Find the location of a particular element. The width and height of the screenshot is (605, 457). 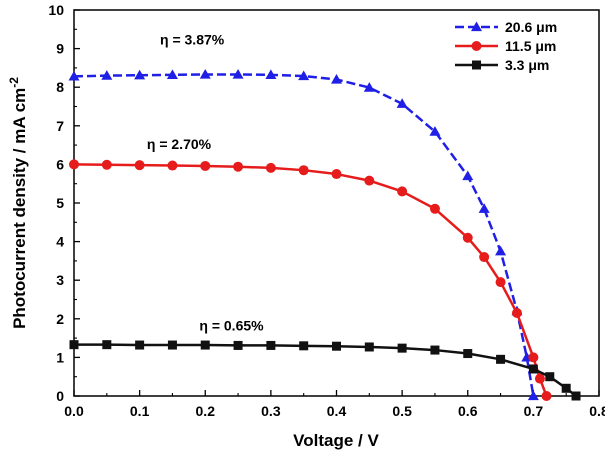

y-tick-label: 9 is located at coordinates (60, 49).